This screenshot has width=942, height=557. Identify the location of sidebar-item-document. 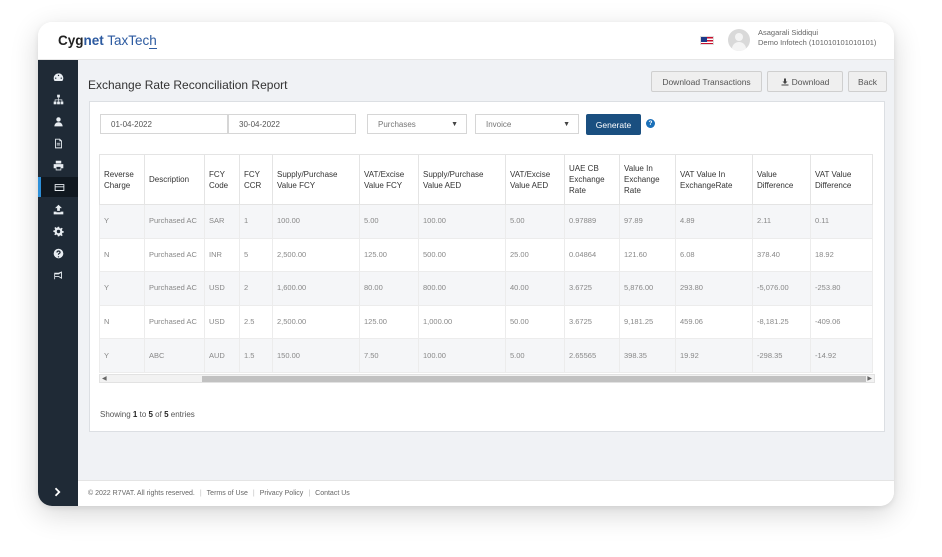
(58, 143).